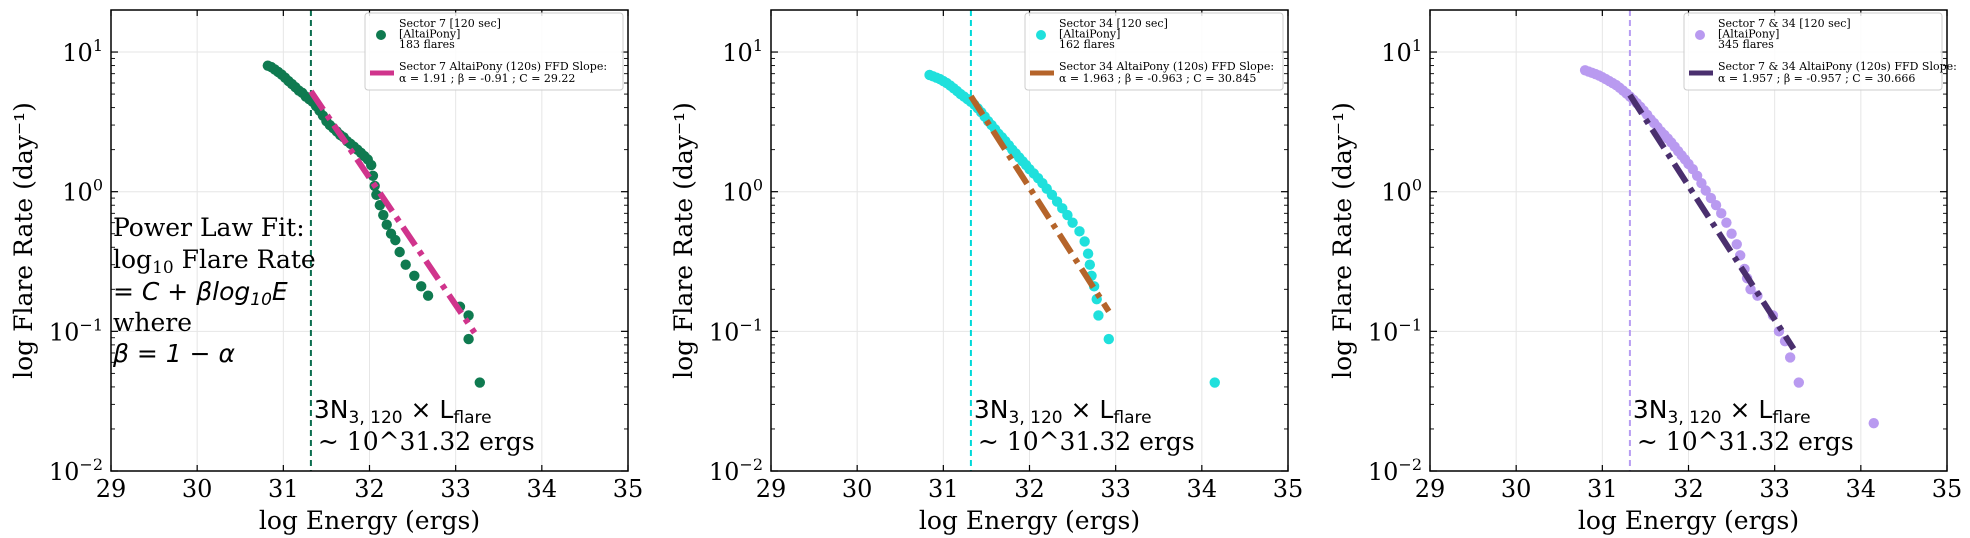 The width and height of the screenshot is (1970, 538). I want to click on power-law-where: where, so click(152, 322).